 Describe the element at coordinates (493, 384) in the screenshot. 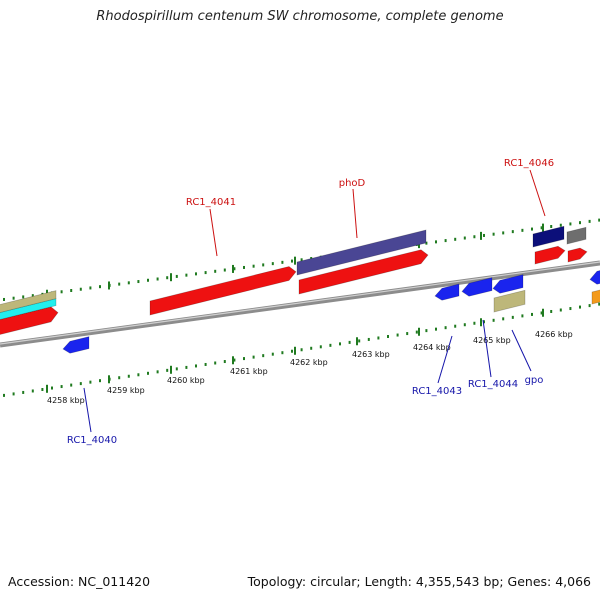

I see `gene-rc1-4044-label: RC1_4044` at that location.